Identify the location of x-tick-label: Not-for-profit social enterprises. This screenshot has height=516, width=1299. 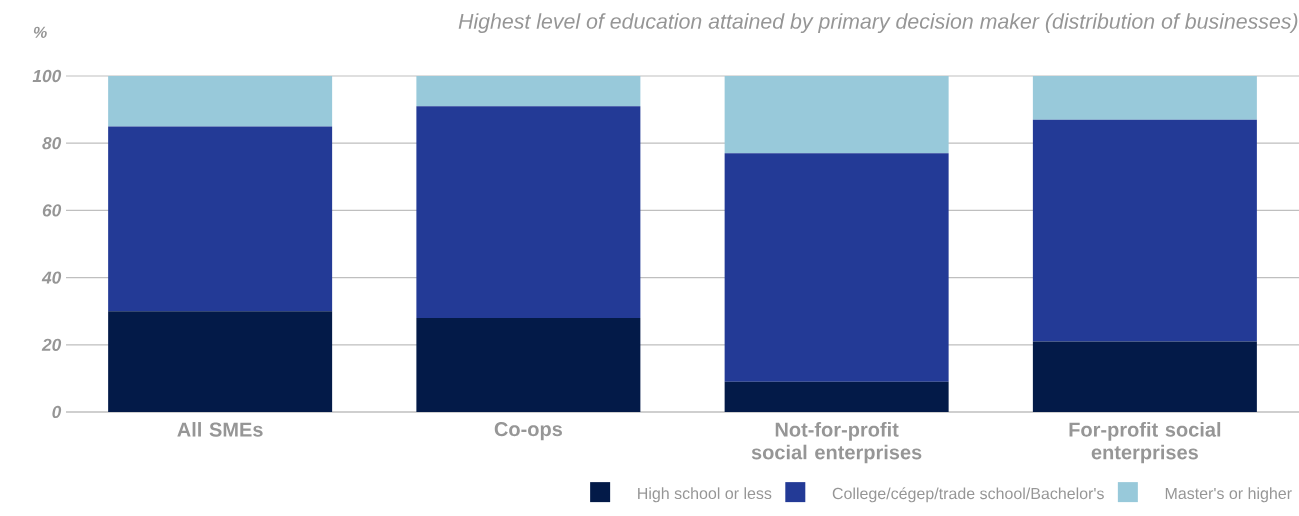
(836, 443).